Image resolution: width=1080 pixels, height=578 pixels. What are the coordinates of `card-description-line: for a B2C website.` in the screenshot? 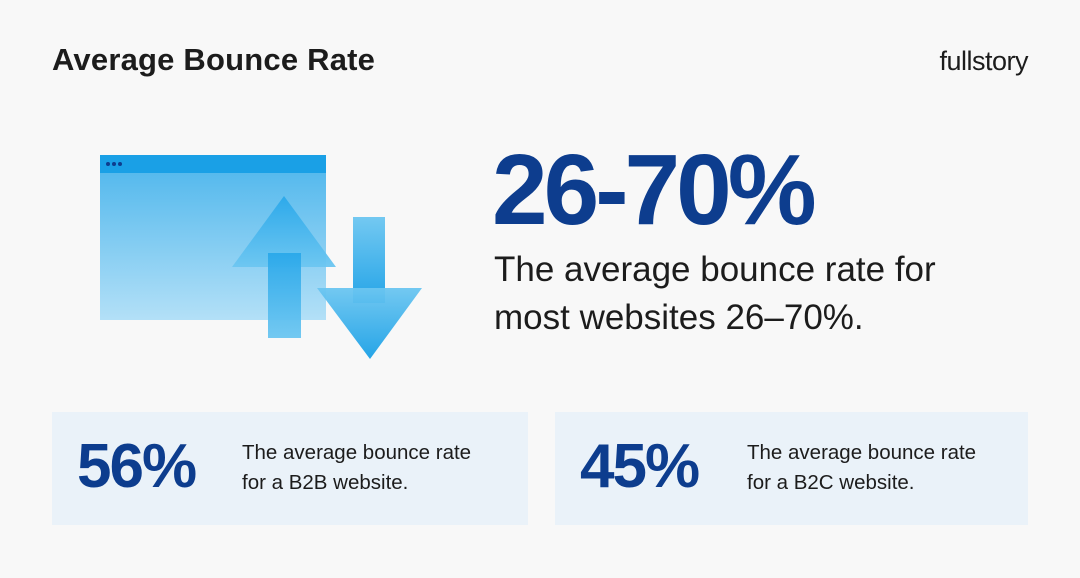 It's located at (831, 482).